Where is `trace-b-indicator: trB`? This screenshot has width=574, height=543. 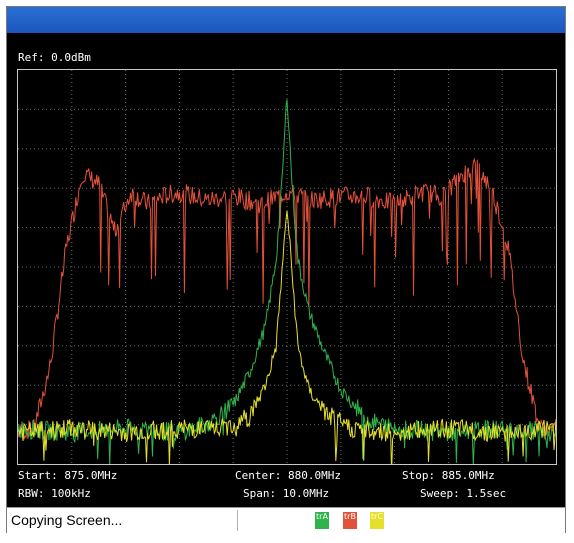 trace-b-indicator: trB is located at coordinates (350, 520).